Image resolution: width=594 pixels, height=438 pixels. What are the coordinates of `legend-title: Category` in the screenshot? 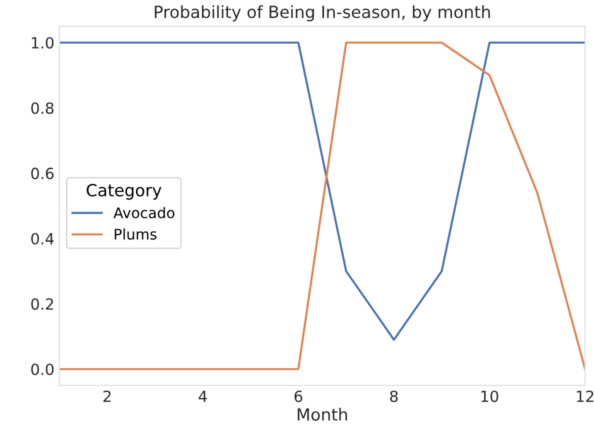 It's located at (124, 192).